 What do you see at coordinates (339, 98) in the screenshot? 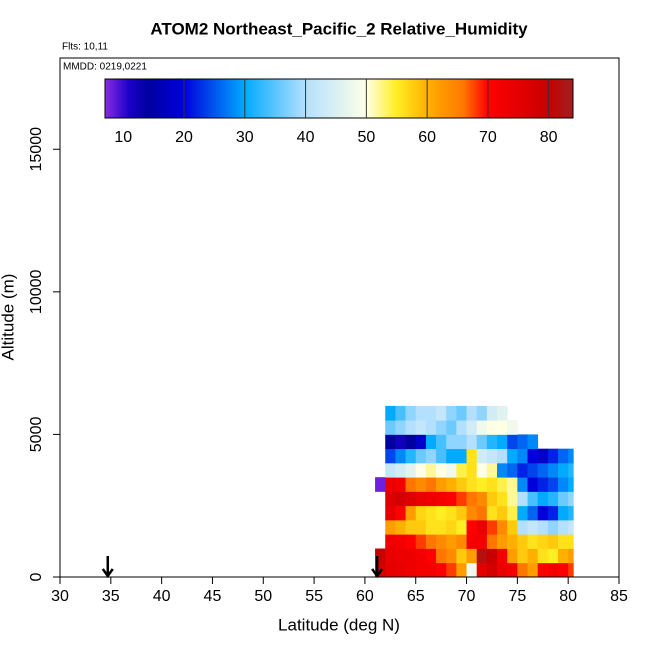
I see `colorbar` at bounding box center [339, 98].